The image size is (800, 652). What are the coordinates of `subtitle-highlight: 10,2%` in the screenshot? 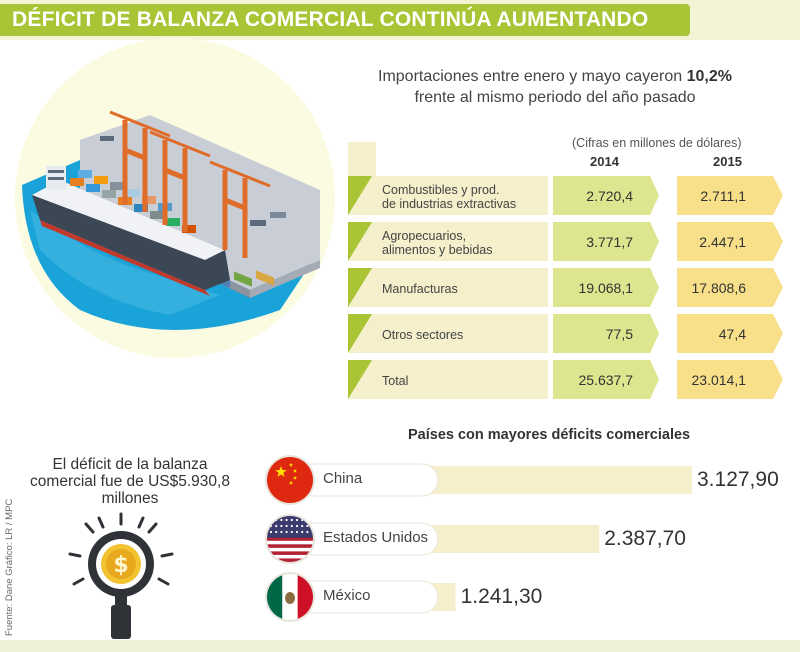 It's located at (709, 76).